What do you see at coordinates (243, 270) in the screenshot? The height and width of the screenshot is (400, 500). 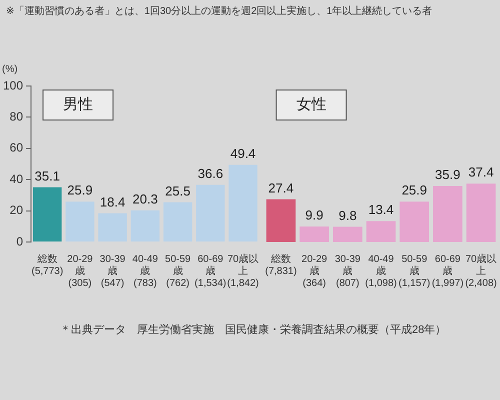 I see `x-tick-label: 70歳以上 (1,842)` at bounding box center [243, 270].